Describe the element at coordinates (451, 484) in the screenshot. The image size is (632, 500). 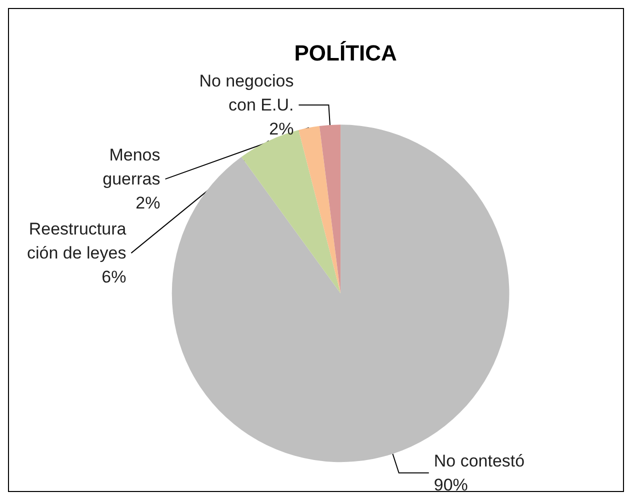
I see `data-label: 90%` at that location.